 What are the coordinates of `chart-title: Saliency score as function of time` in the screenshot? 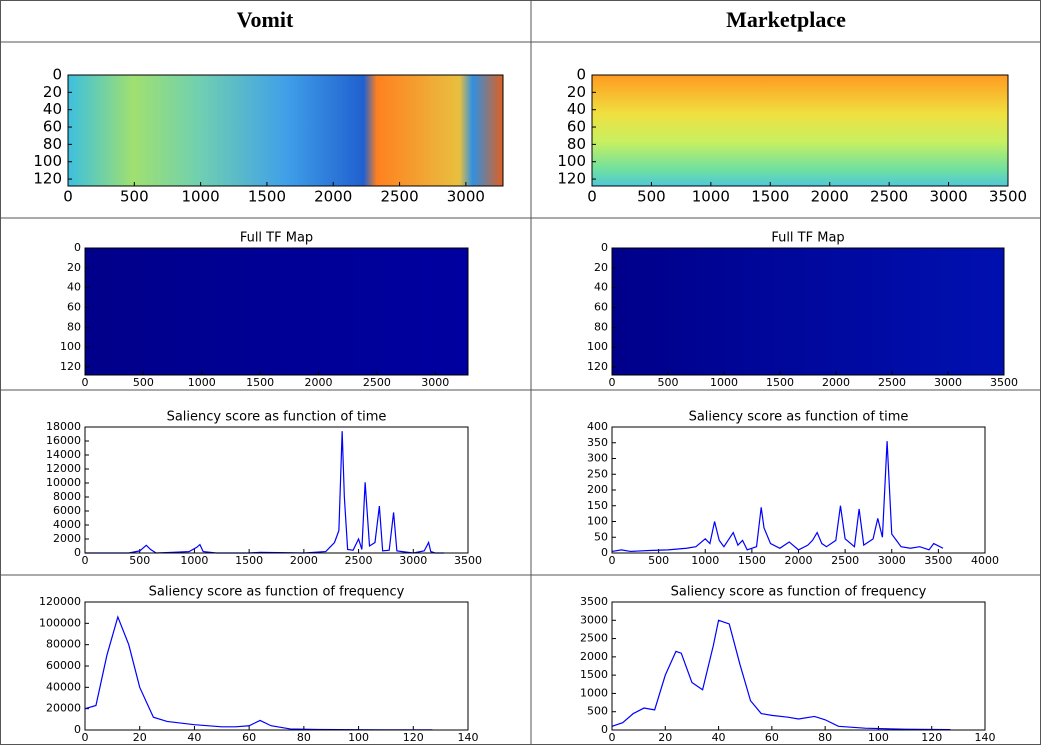 It's located at (799, 417).